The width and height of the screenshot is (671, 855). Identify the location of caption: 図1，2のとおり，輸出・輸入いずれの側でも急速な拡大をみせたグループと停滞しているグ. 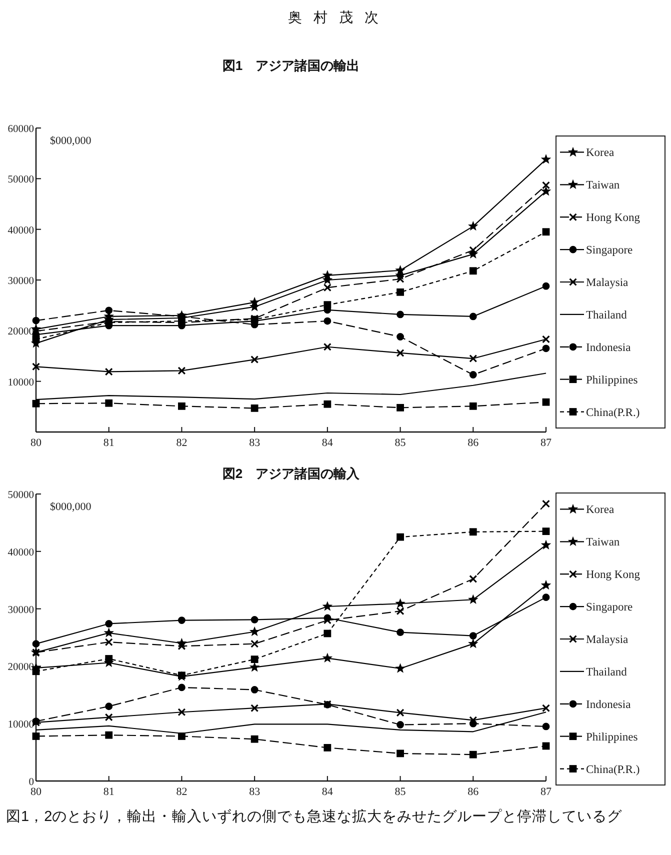
(315, 816).